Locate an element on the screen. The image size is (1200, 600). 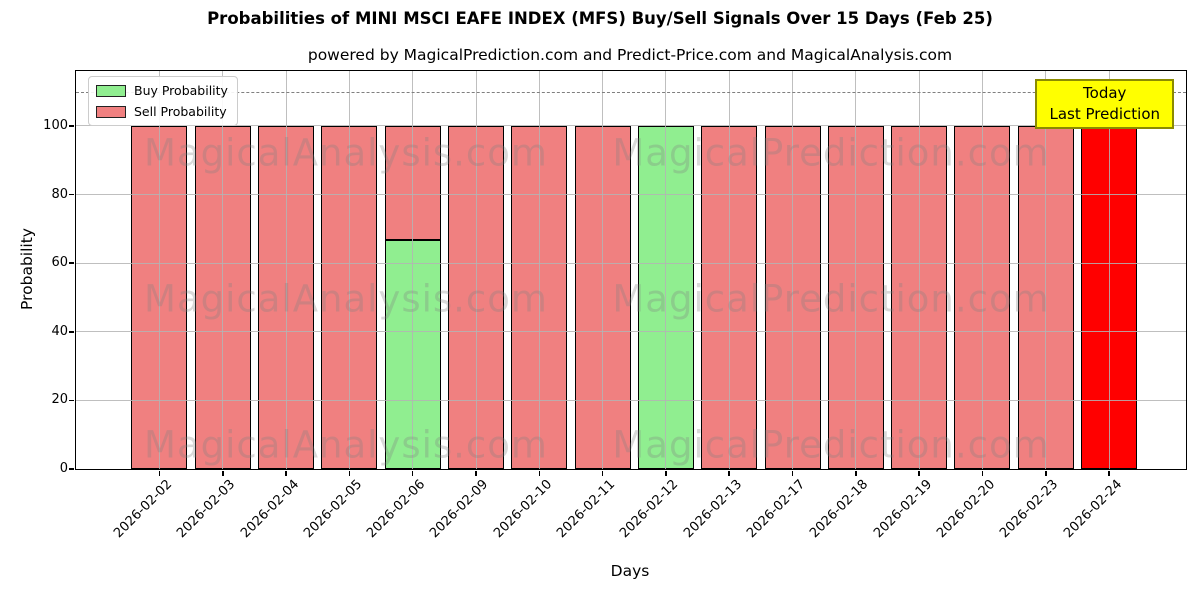
today-annotation-line: Today is located at coordinates (1105, 93).